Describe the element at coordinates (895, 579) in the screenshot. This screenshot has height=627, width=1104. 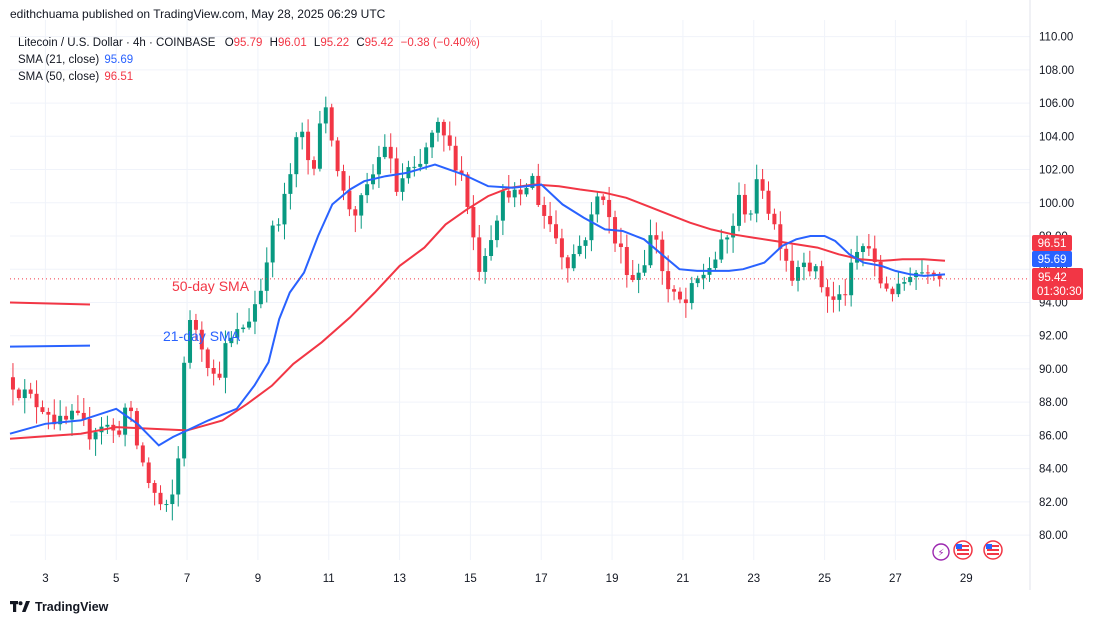
I see `time-tick-label: 27` at that location.